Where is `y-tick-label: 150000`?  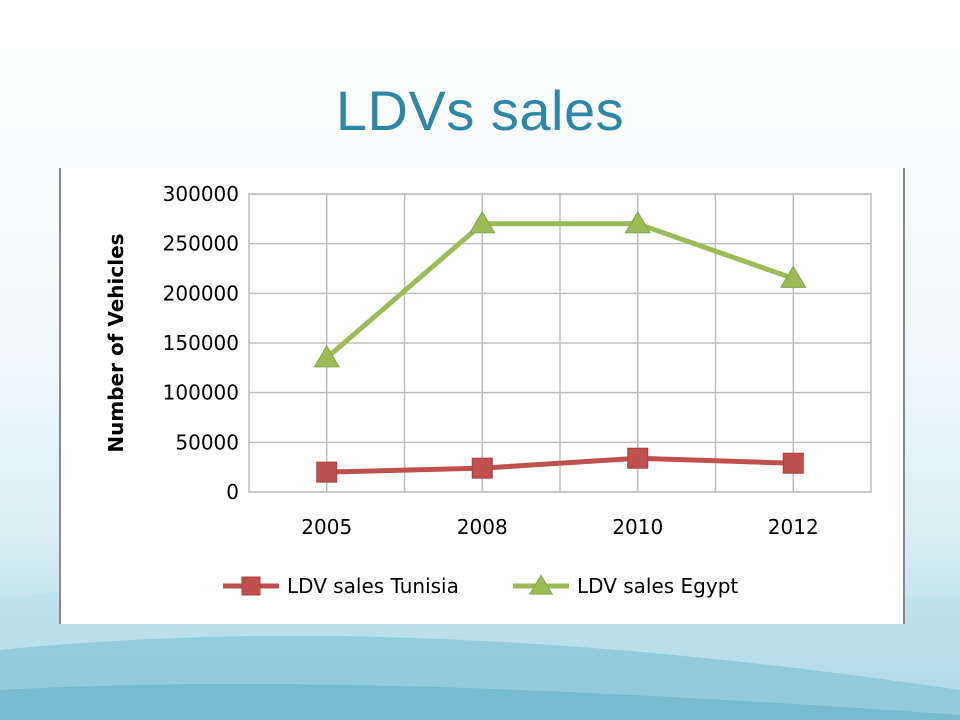
y-tick-label: 150000 is located at coordinates (201, 343).